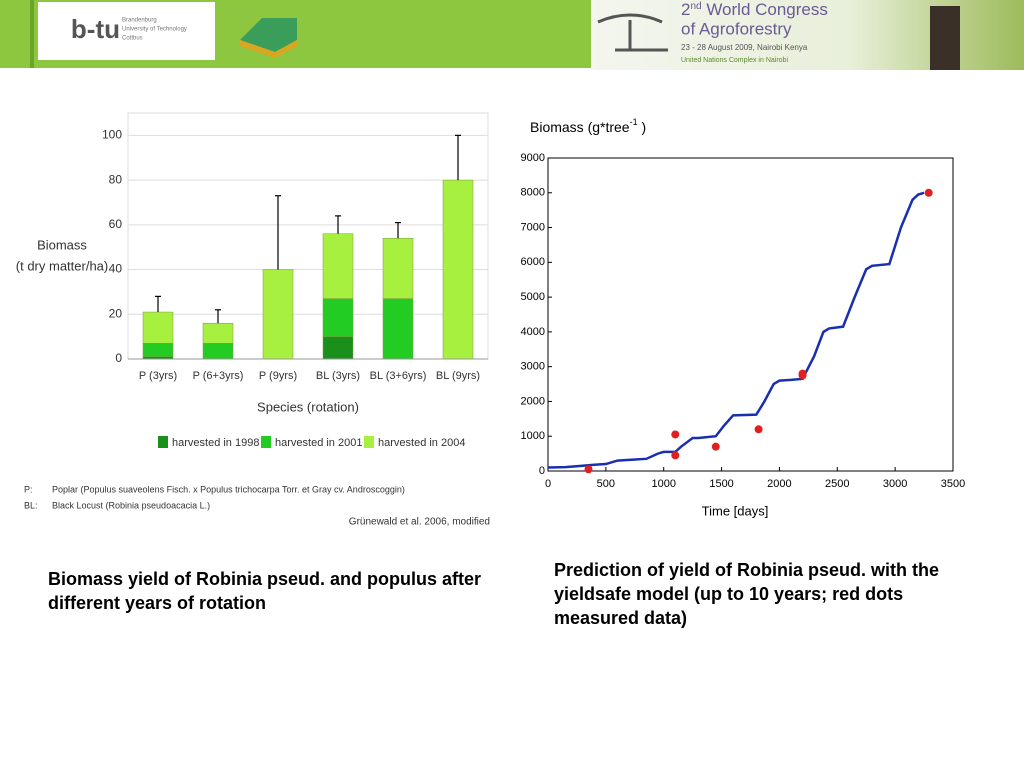 The image size is (1024, 768). Describe the element at coordinates (218, 376) in the screenshot. I see `x-tick-label: P (6+3yrs)` at that location.